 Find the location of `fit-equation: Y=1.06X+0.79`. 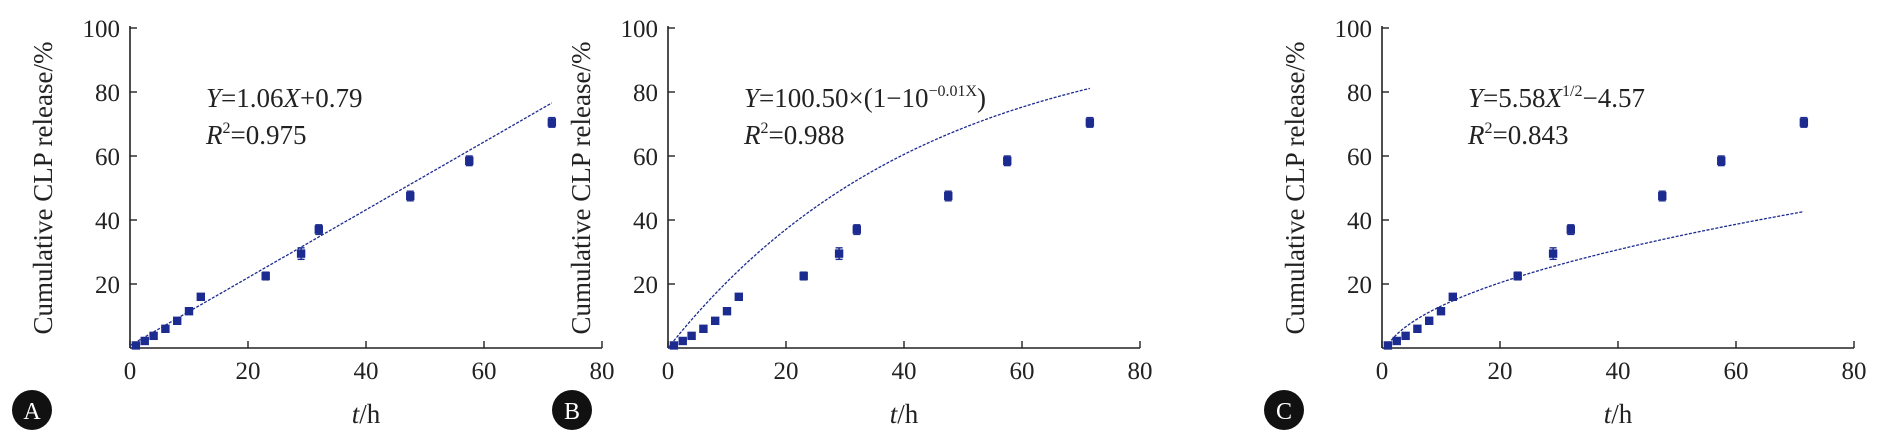

fit-equation: Y=1.06X+0.79 is located at coordinates (284, 98).